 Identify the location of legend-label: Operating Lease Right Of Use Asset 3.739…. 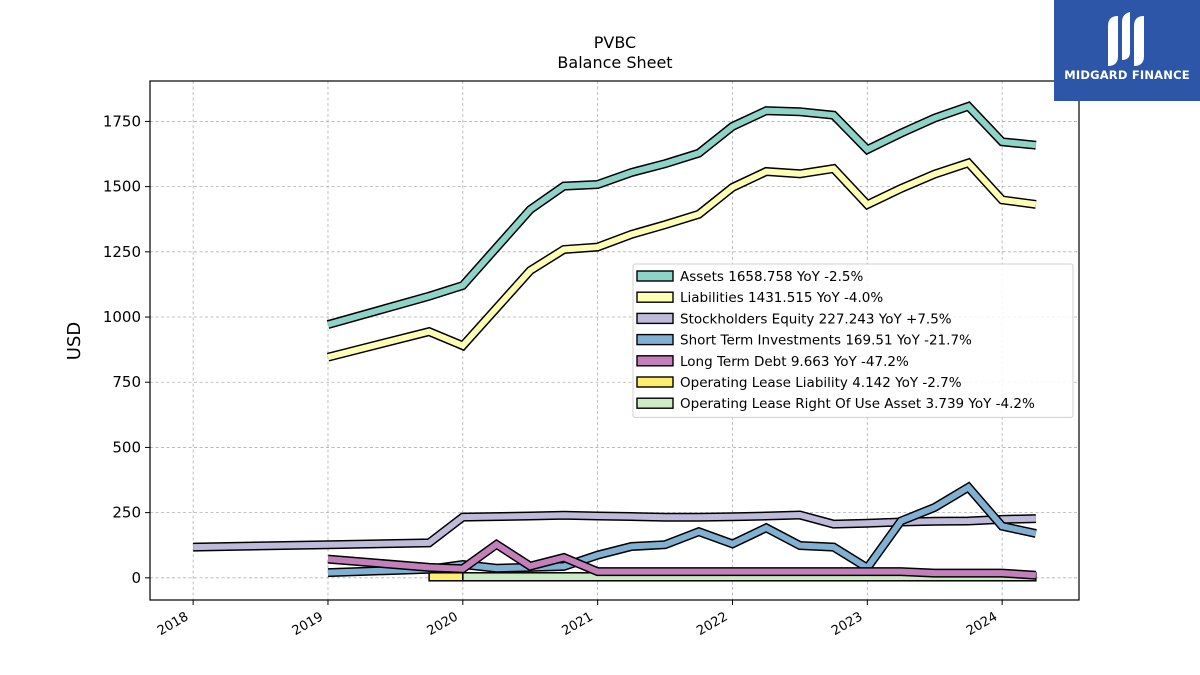
(857, 404).